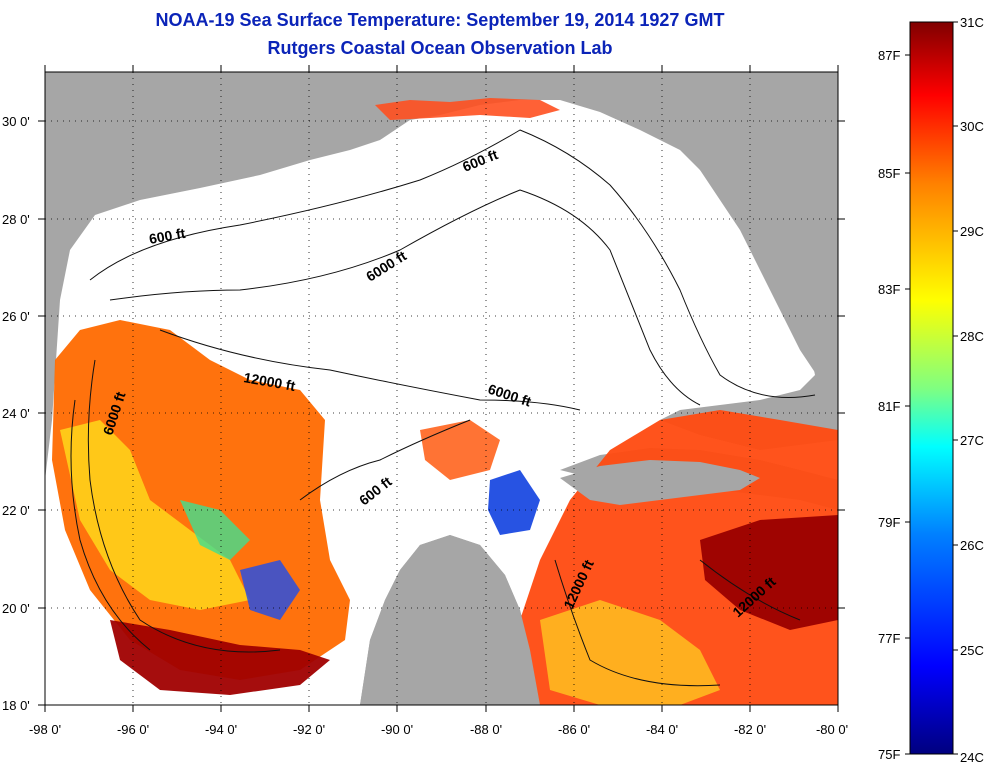 Image resolution: width=992 pixels, height=770 pixels. What do you see at coordinates (309, 729) in the screenshot?
I see `lon-tick: -92 0'` at bounding box center [309, 729].